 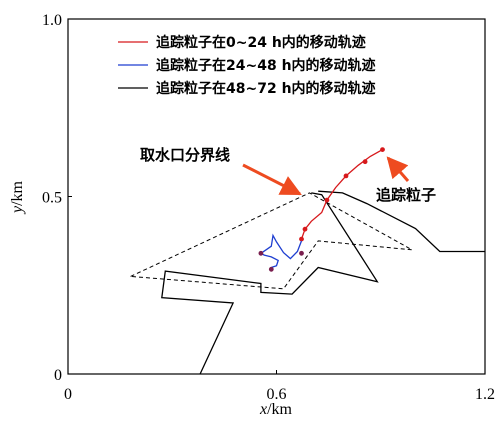 What do you see at coordinates (279, 409) in the screenshot?
I see `x-axis-unit: /km` at bounding box center [279, 409].